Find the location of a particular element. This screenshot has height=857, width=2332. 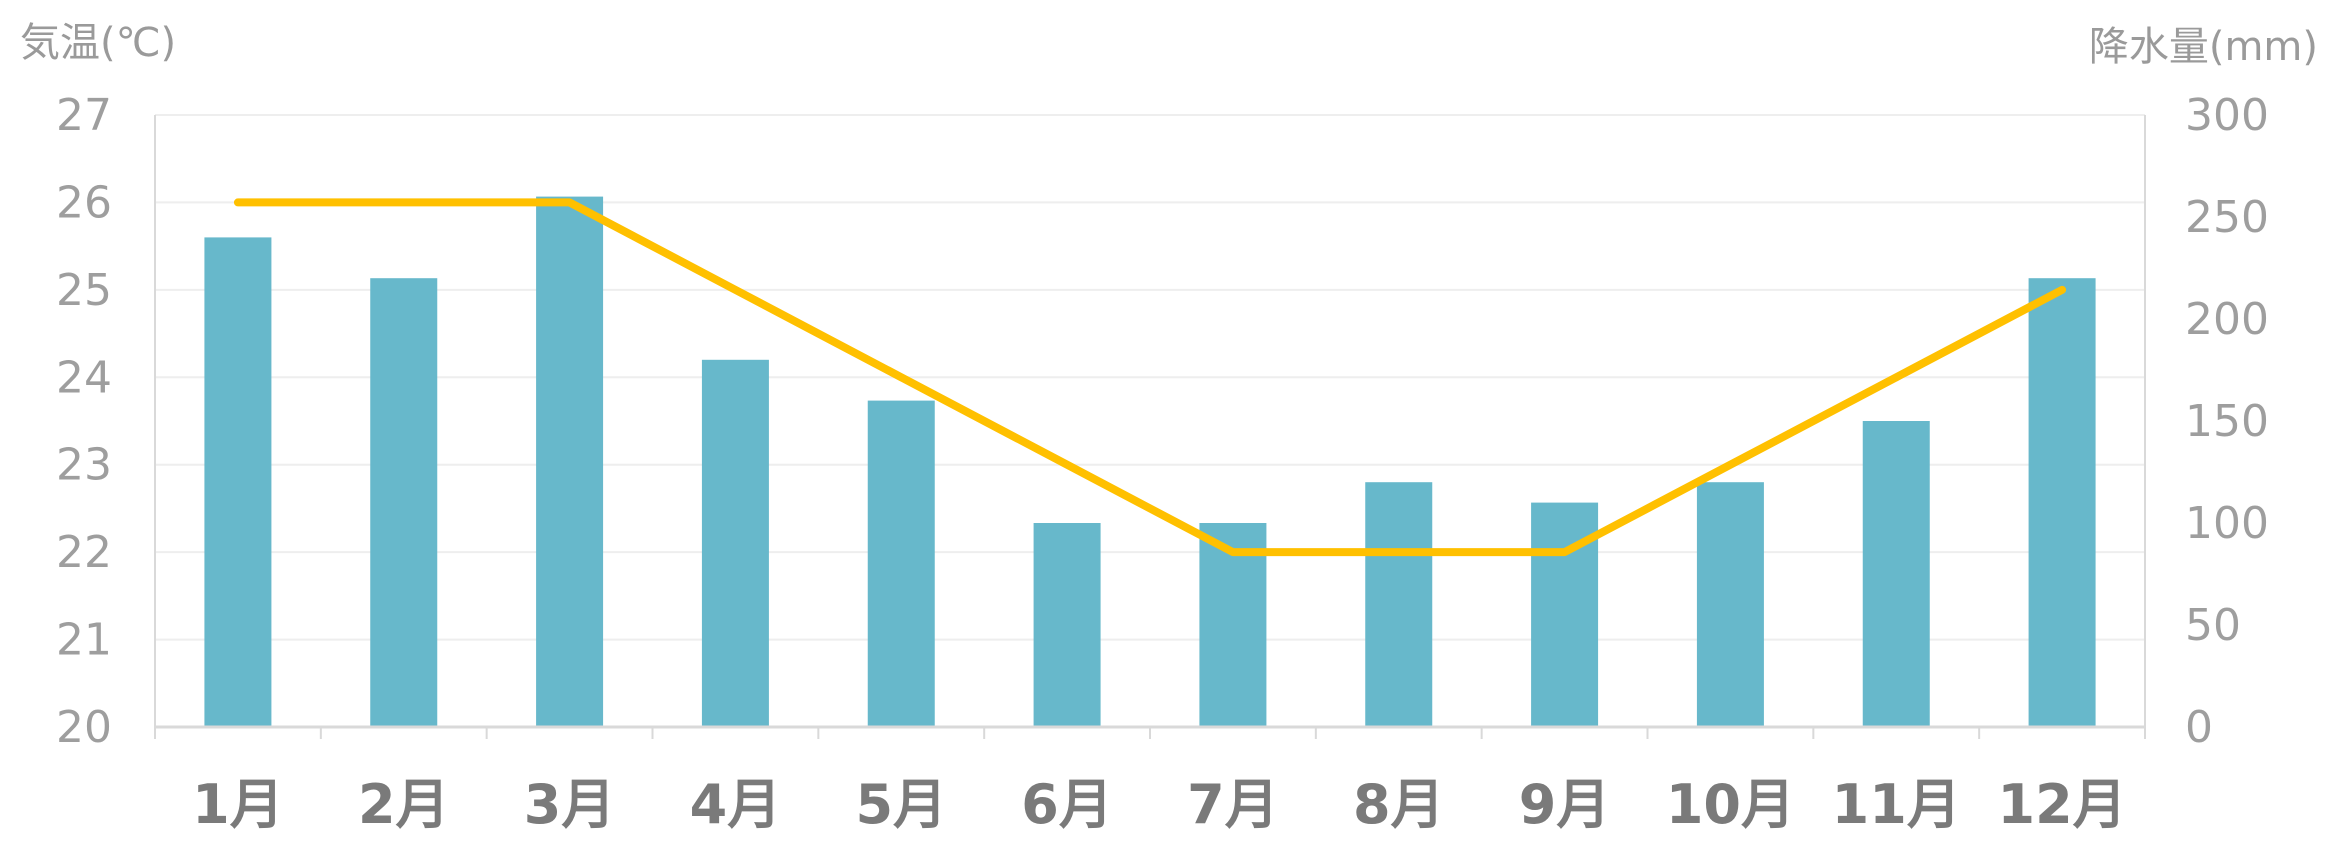

right-axis-title: 降水量(mm) is located at coordinates (2203, 47).